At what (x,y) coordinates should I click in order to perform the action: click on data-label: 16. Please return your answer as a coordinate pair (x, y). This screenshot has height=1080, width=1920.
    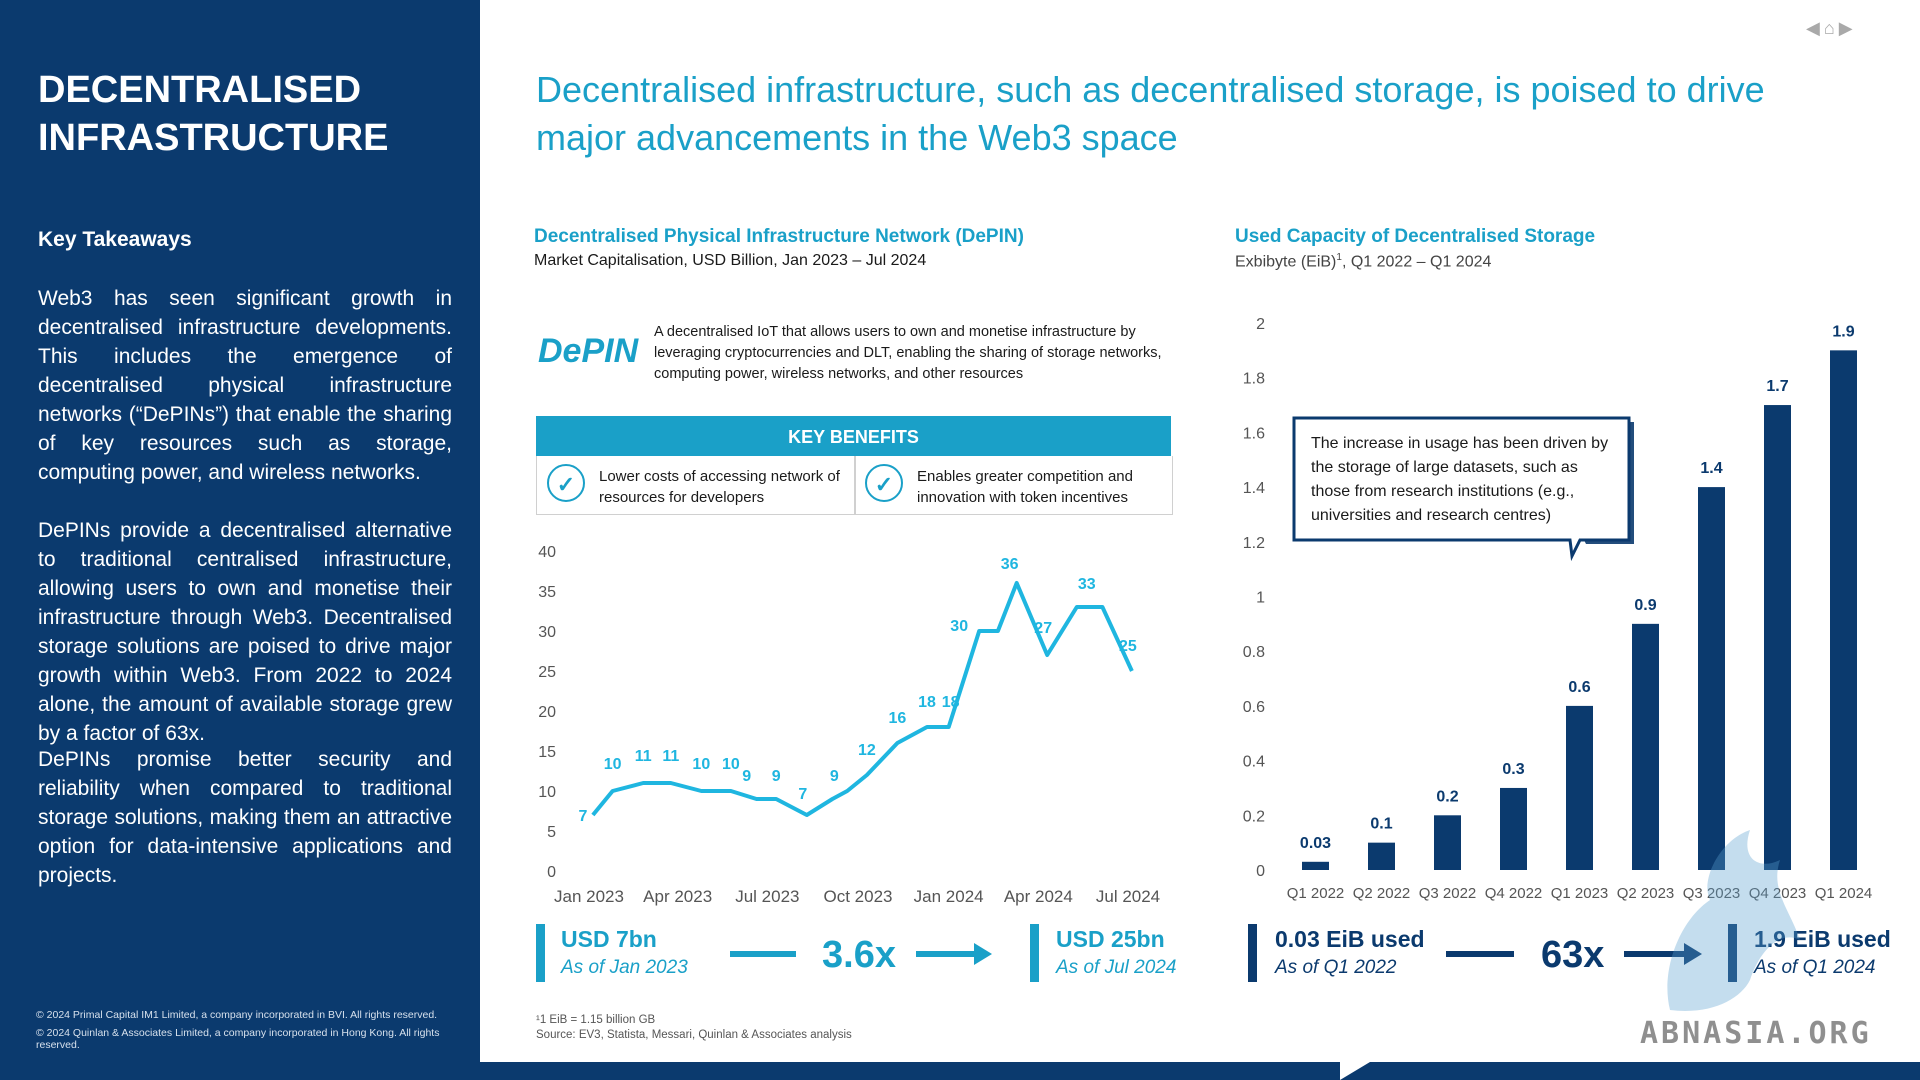
    Looking at the image, I should click on (898, 718).